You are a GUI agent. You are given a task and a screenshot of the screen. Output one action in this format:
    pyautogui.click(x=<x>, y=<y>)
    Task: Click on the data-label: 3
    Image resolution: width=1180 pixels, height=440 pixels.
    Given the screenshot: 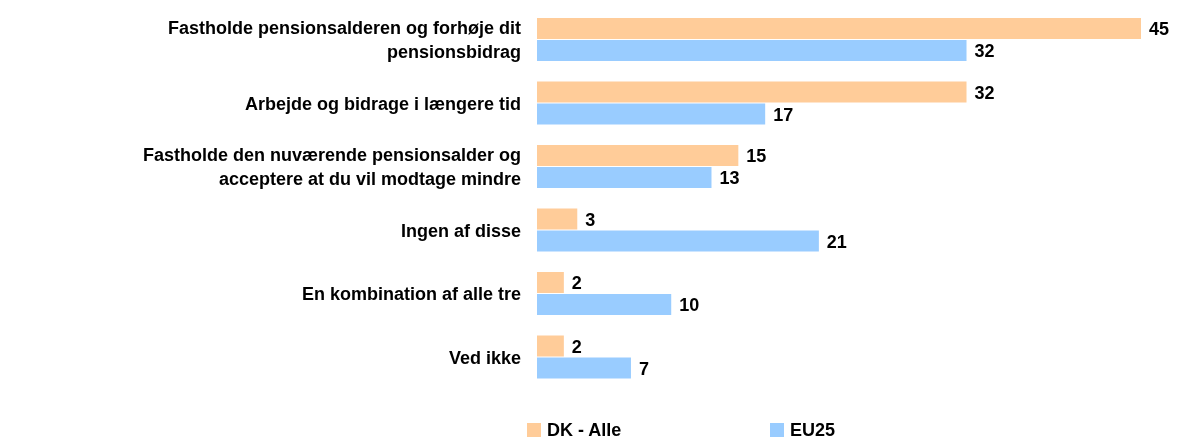 What is the action you would take?
    pyautogui.click(x=590, y=219)
    